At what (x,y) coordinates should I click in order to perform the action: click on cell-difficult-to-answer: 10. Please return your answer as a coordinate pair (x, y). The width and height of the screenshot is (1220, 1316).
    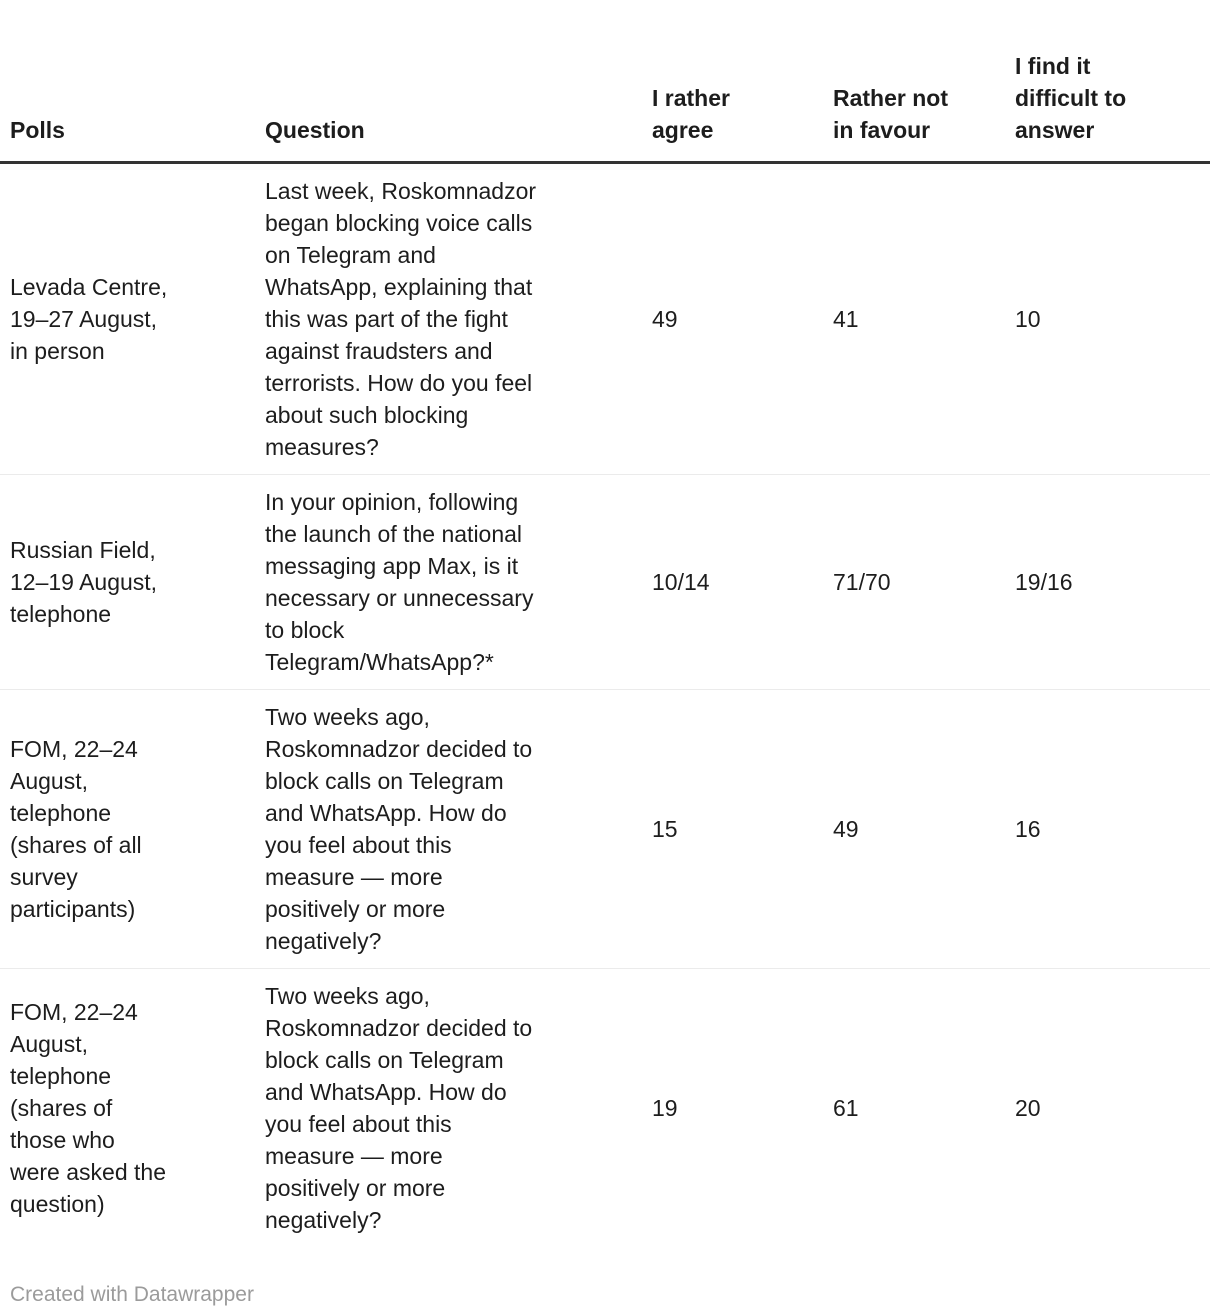
    Looking at the image, I should click on (1112, 318).